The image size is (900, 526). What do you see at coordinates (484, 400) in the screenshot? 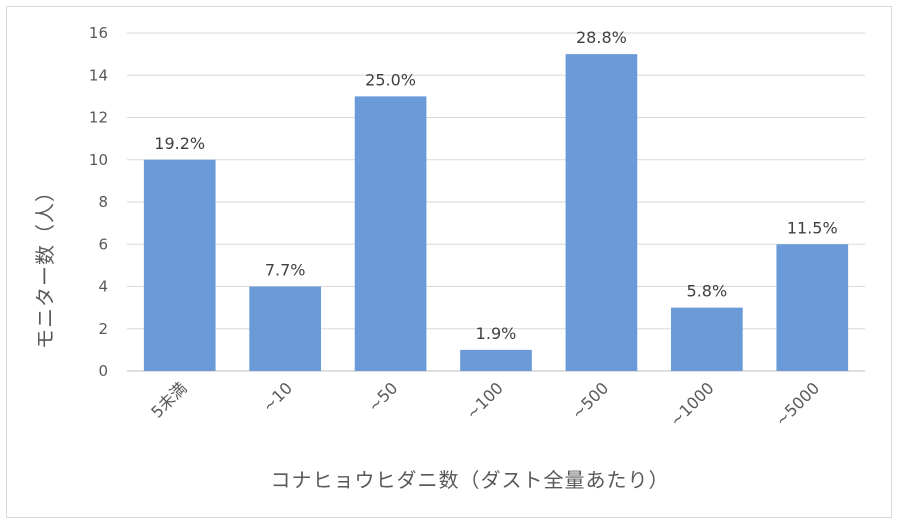
I see `x-tick-label: ~100` at bounding box center [484, 400].